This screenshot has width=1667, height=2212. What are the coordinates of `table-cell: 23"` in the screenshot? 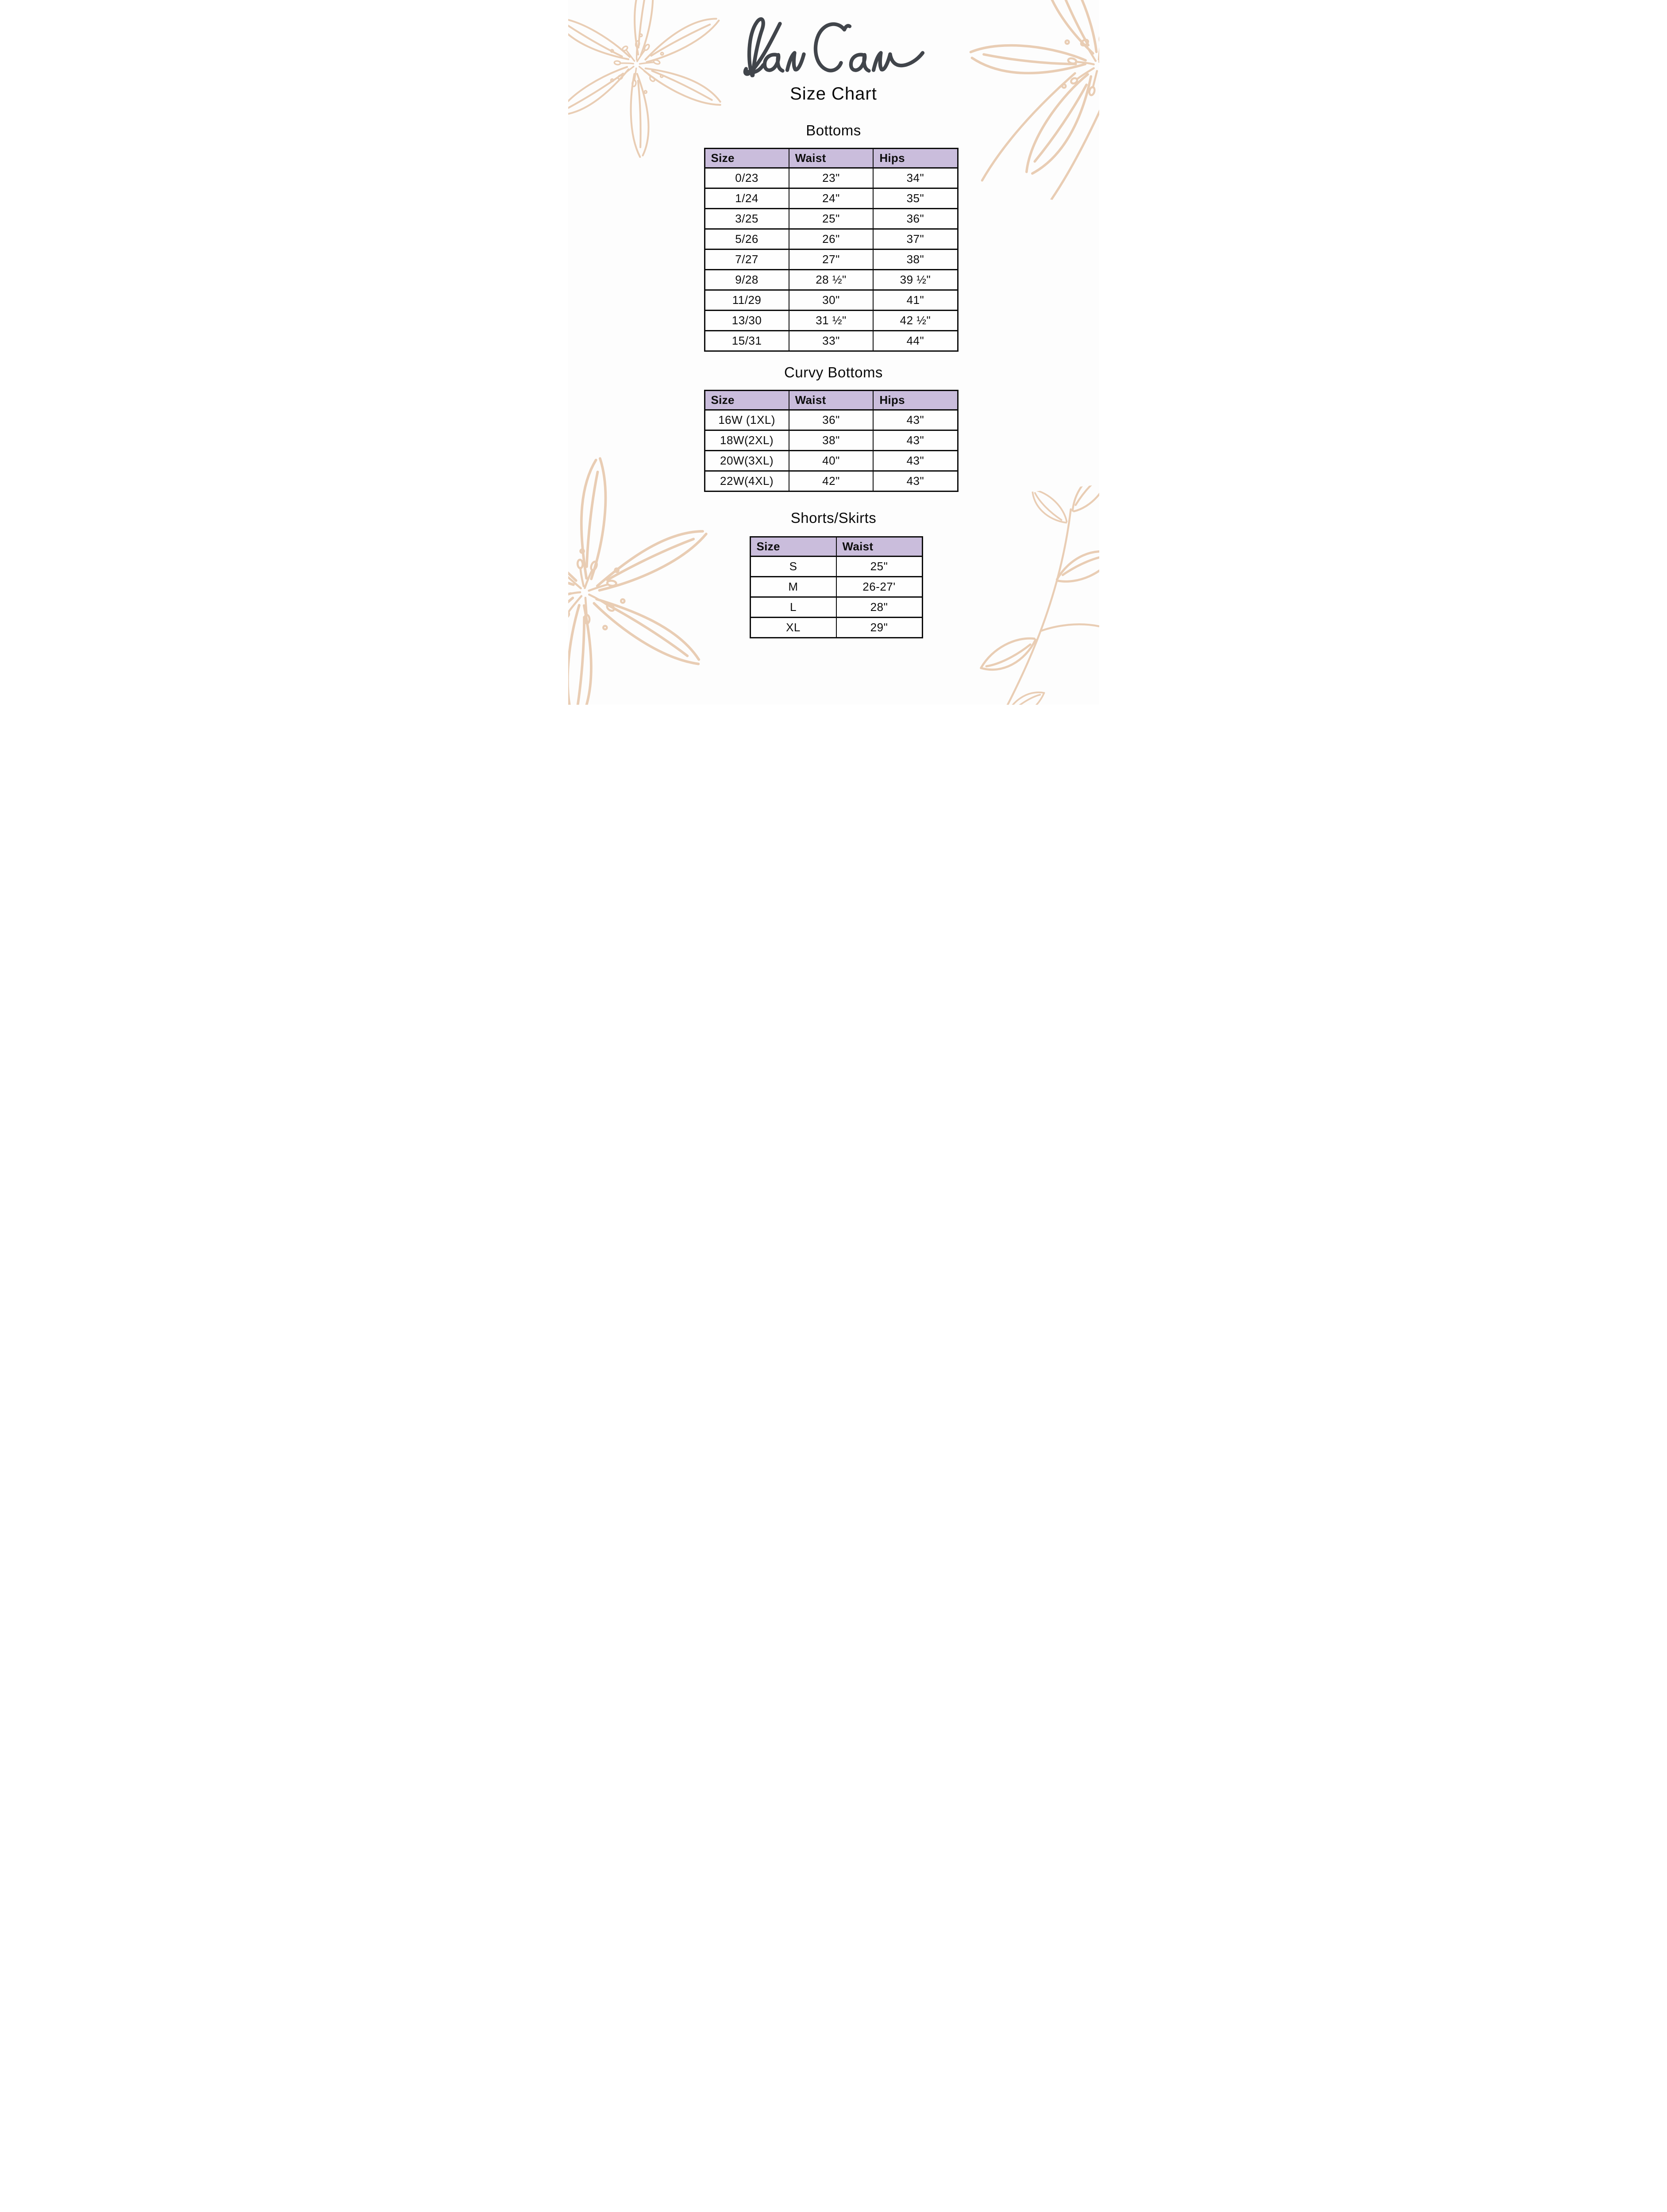 It's located at (831, 178).